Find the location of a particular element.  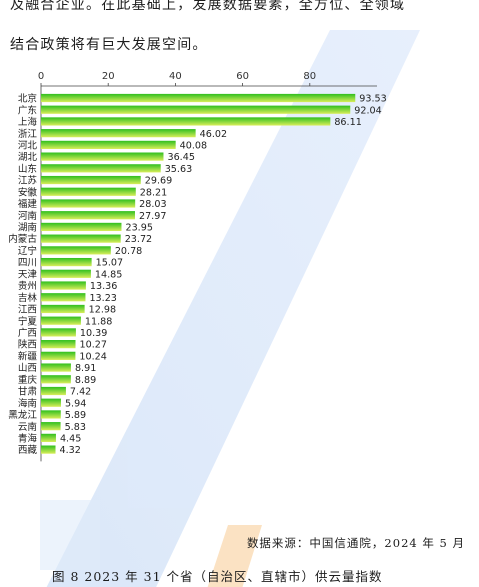

value-label: 8.89 is located at coordinates (85, 380).